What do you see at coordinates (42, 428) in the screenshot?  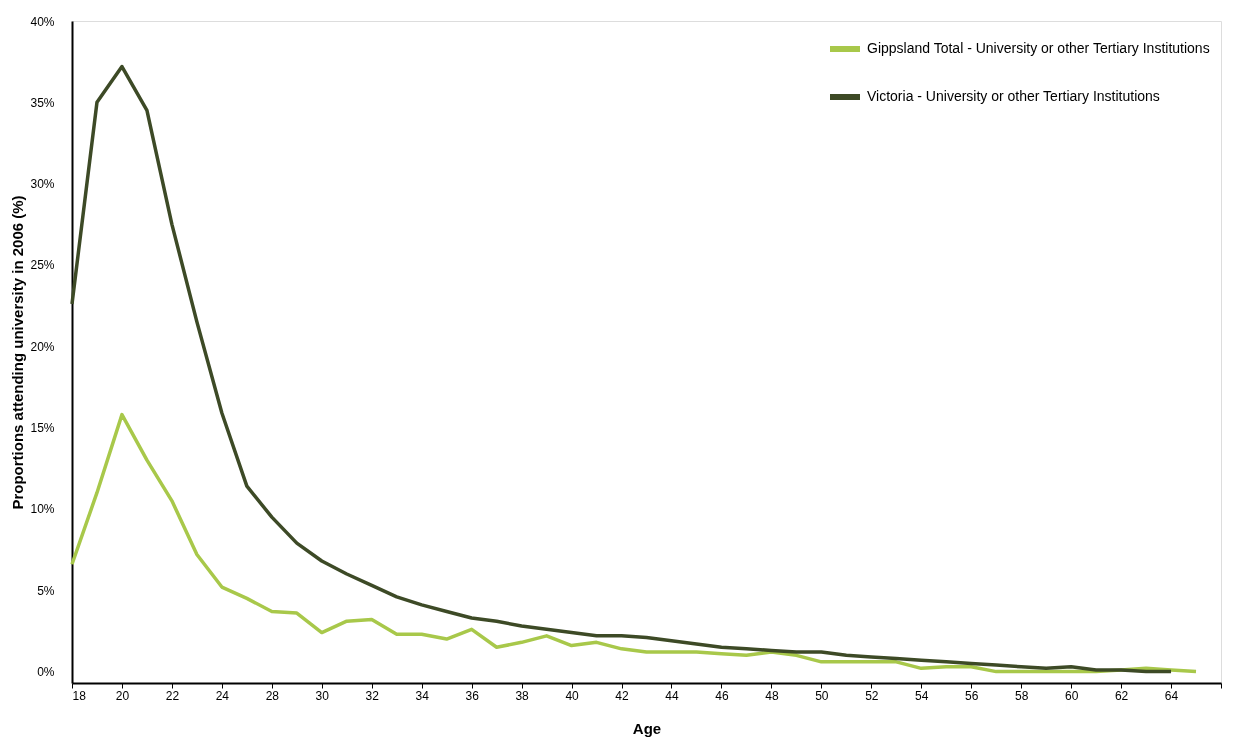 I see `y-tick-label: 15%` at bounding box center [42, 428].